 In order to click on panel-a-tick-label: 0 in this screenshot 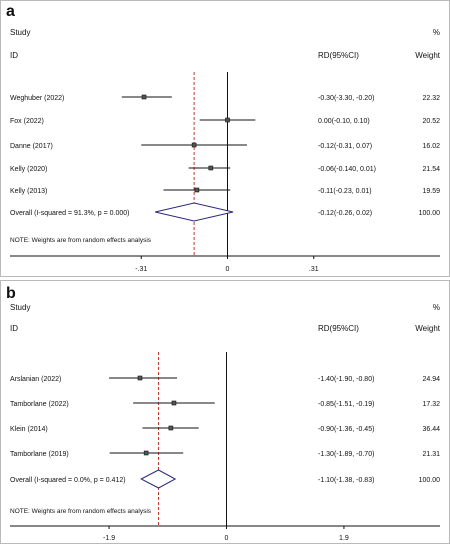, I will do `click(228, 269)`.